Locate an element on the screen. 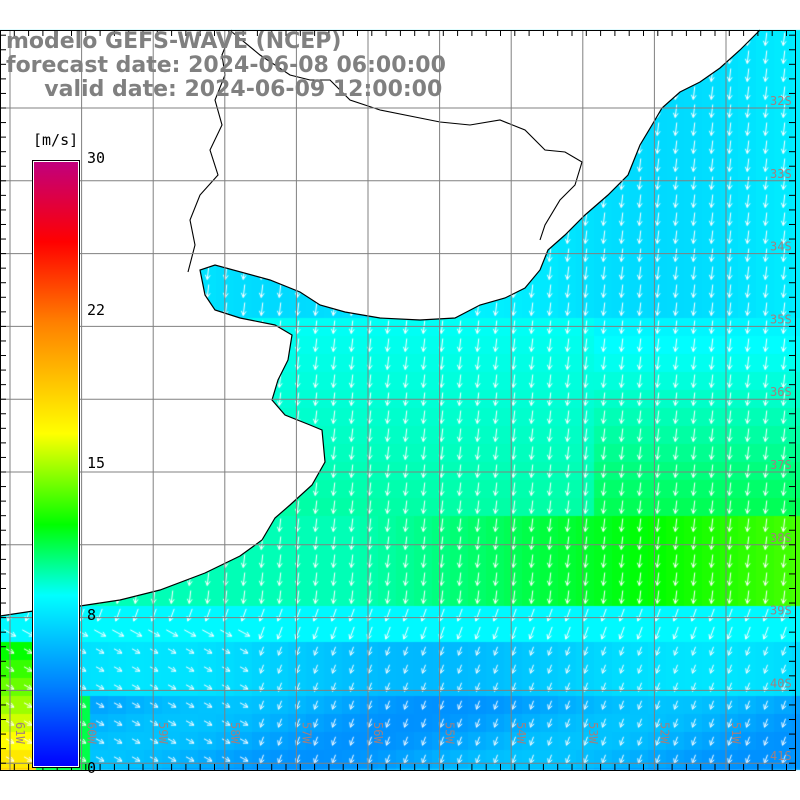 The image size is (800, 800). lat-label: 41S is located at coordinates (781, 756).